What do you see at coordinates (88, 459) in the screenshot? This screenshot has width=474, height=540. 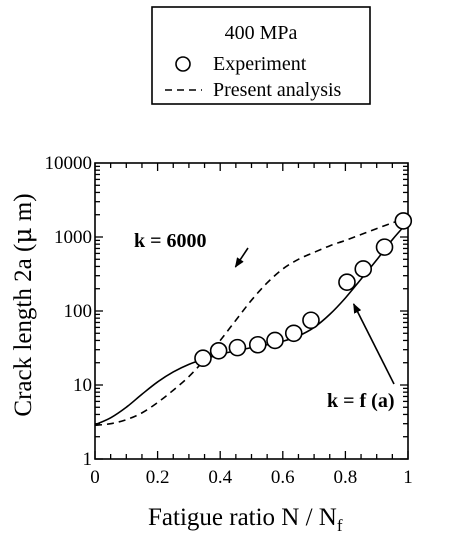 I see `y-tick-label: 1` at bounding box center [88, 459].